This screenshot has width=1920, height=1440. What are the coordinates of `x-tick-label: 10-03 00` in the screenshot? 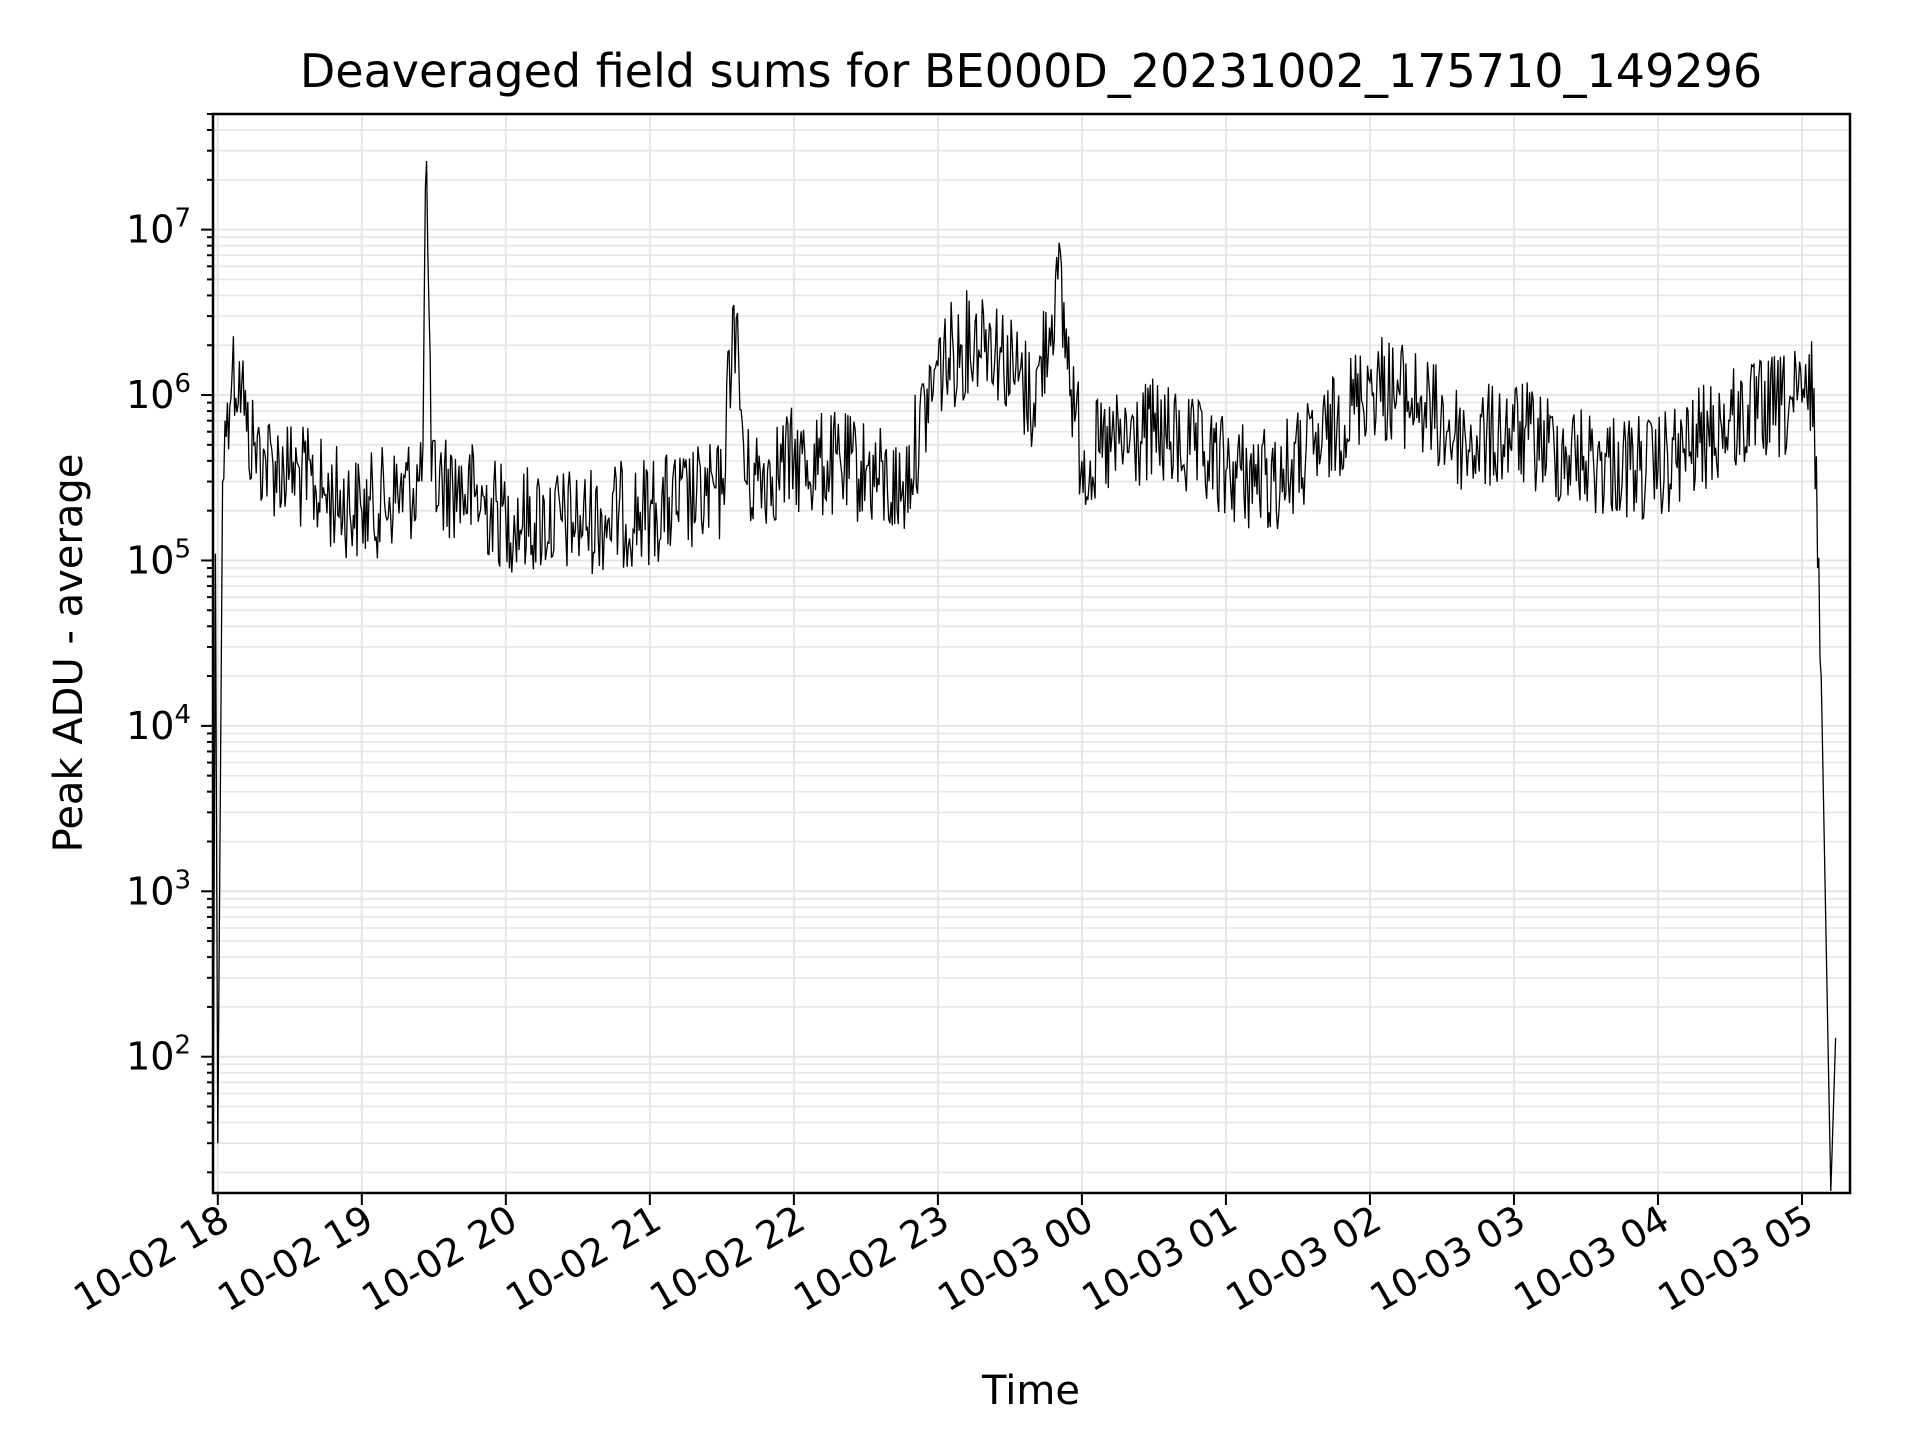 It's located at (1015, 1259).